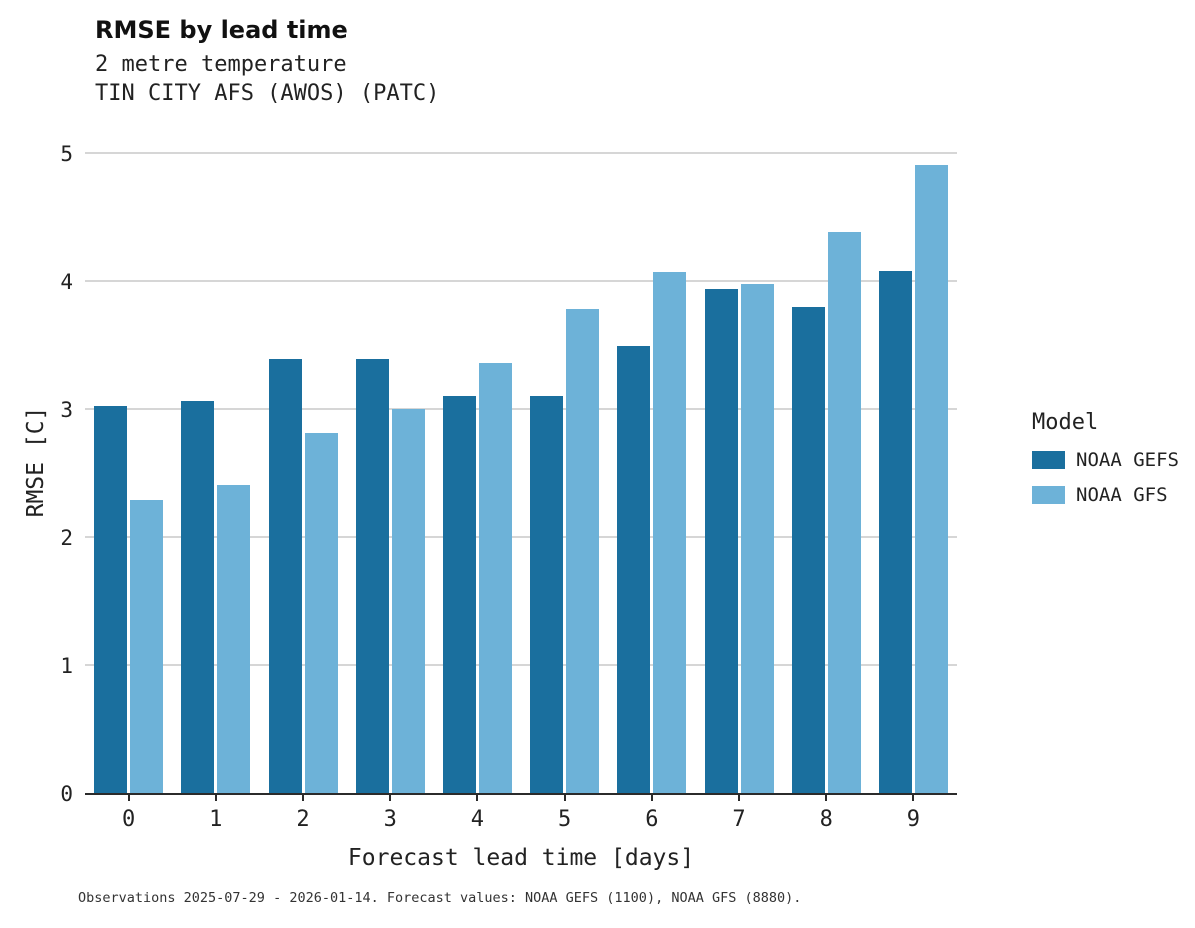 The height and width of the screenshot is (928, 1195). I want to click on y-axis-label: RMSE [C], so click(36, 462).